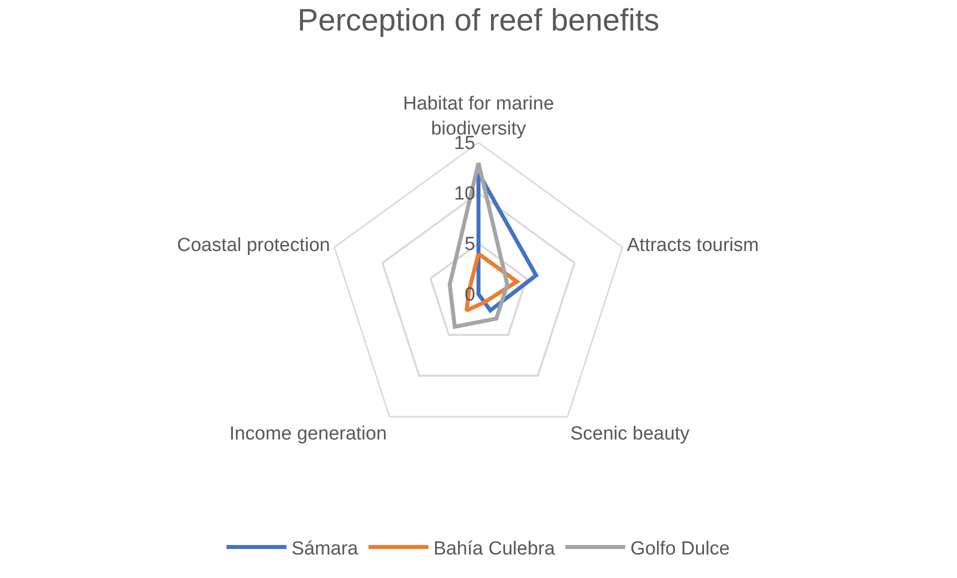 The height and width of the screenshot is (578, 957). What do you see at coordinates (680, 549) in the screenshot?
I see `legend-label: Golfo Dulce` at bounding box center [680, 549].